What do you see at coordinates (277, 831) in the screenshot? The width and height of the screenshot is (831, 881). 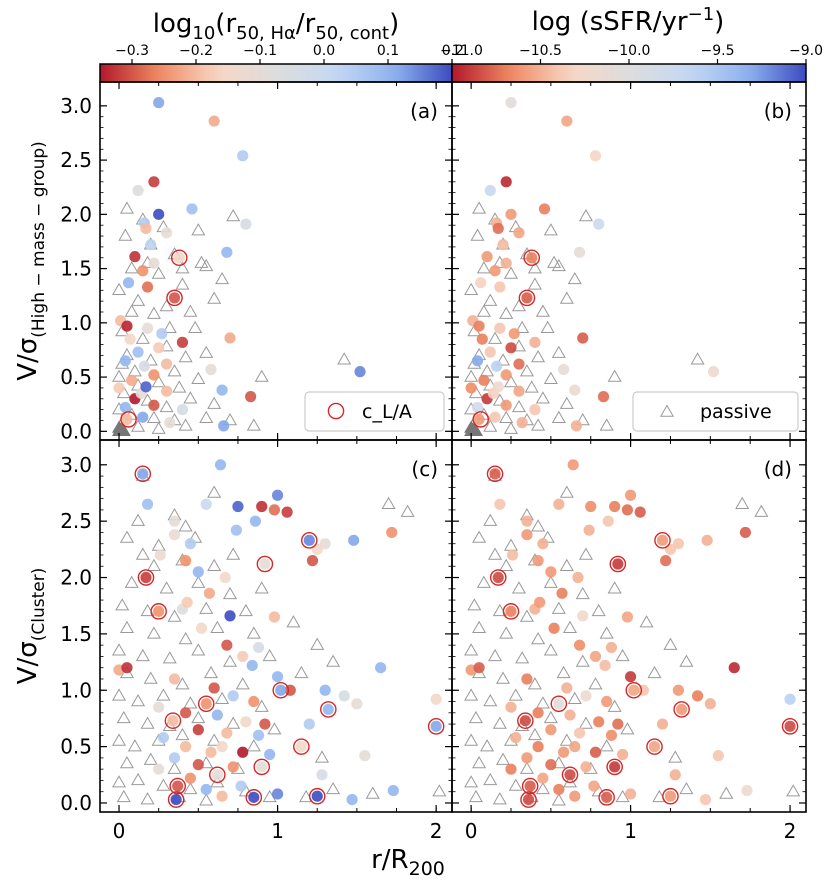 I see `x-tick-label: 1` at bounding box center [277, 831].